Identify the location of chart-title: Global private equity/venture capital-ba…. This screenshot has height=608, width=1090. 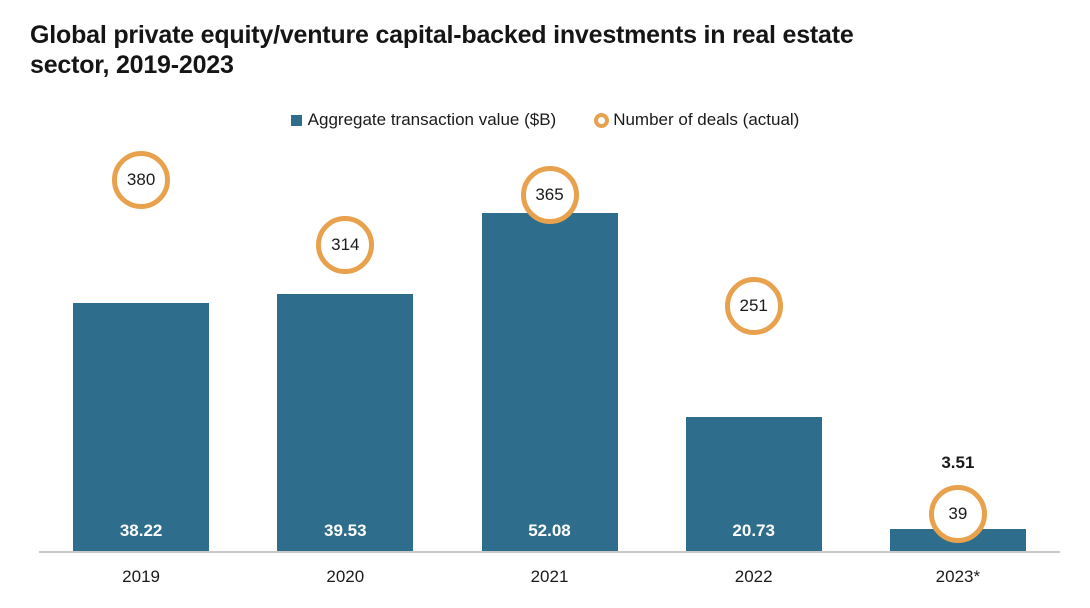
(545, 50).